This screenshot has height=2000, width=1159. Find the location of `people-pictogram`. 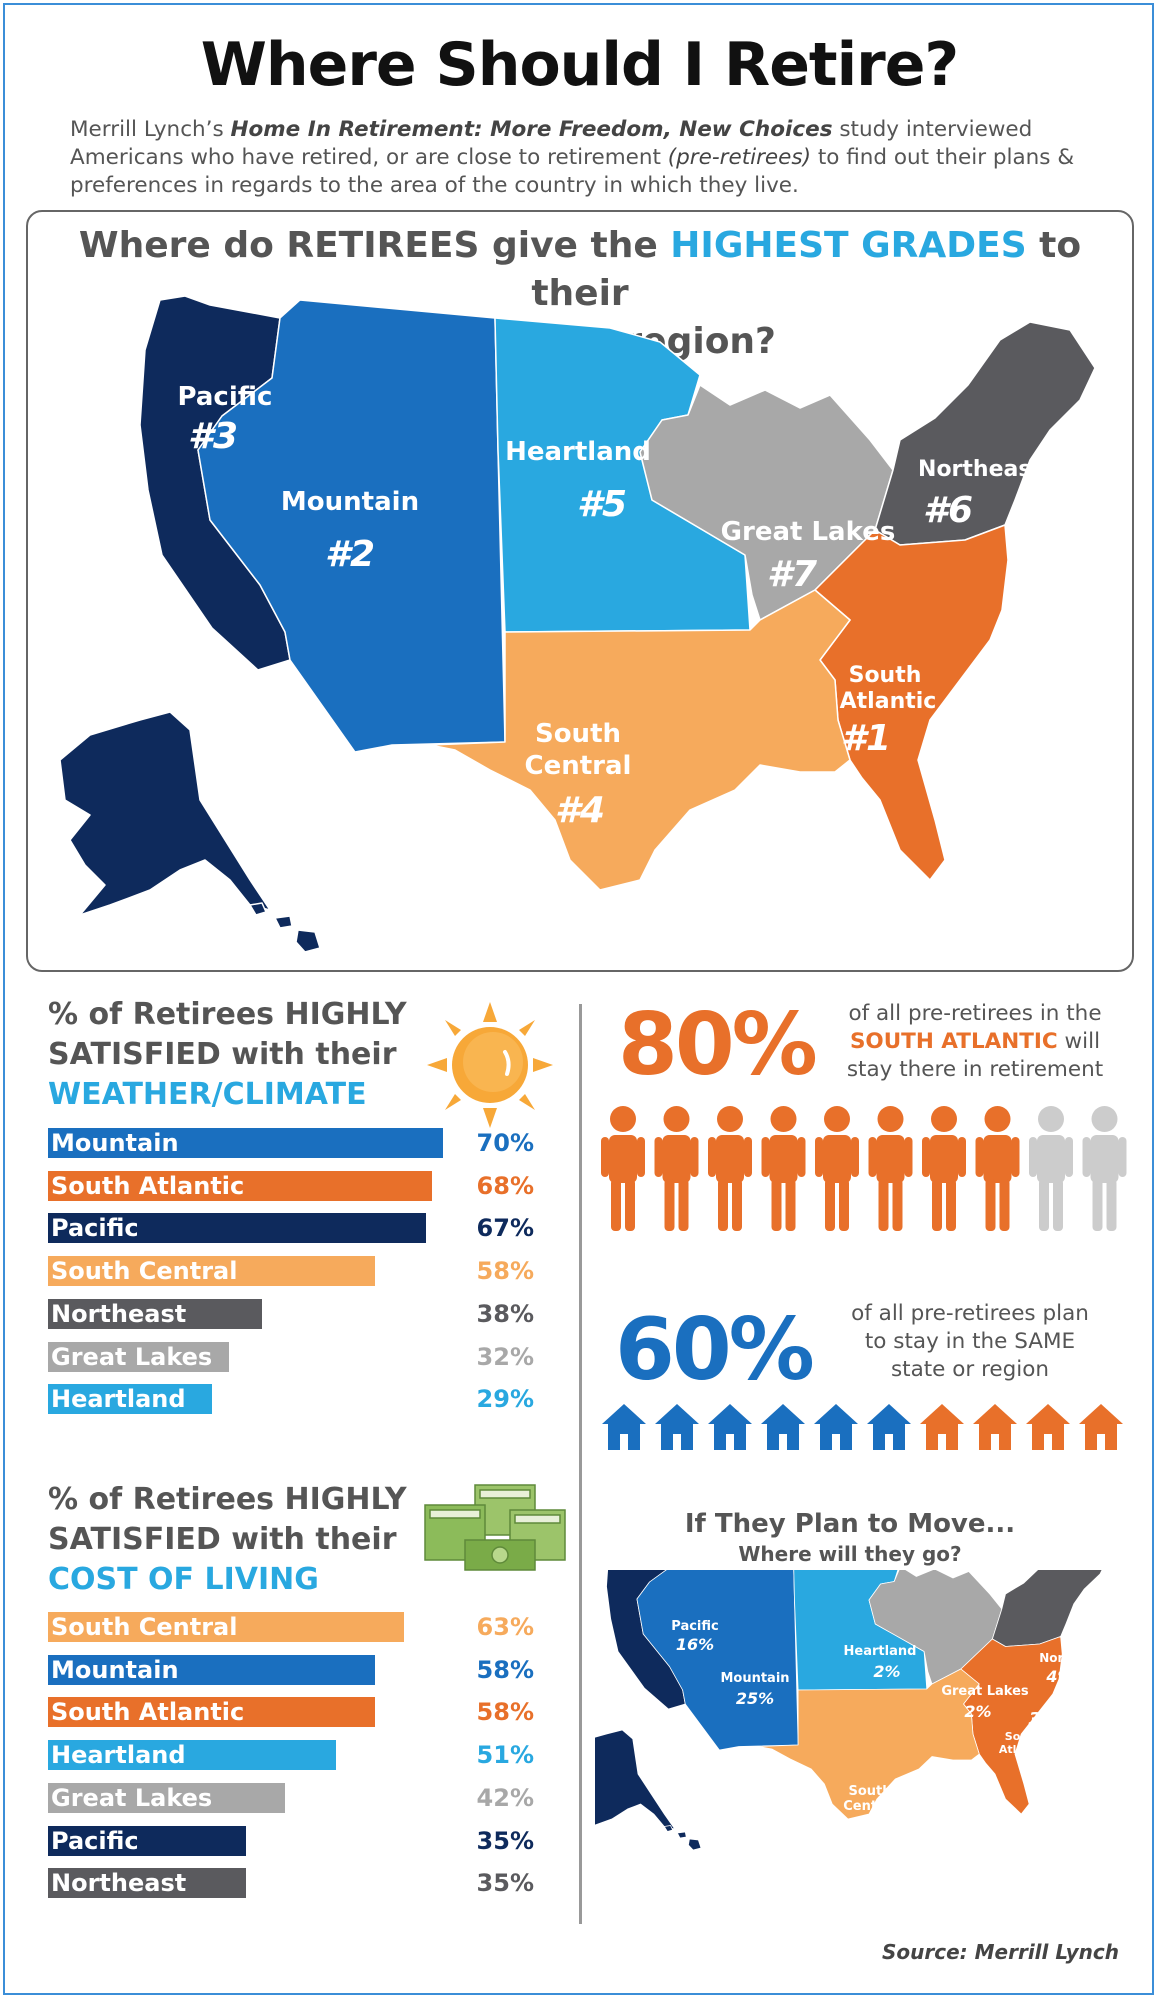

people-pictogram is located at coordinates (864, 1168).